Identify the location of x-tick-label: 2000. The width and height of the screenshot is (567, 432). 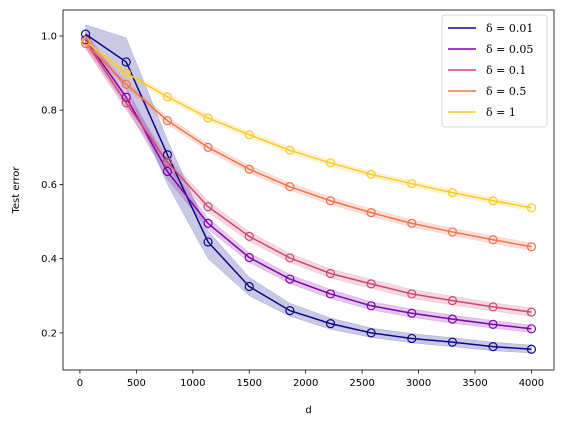
(305, 383).